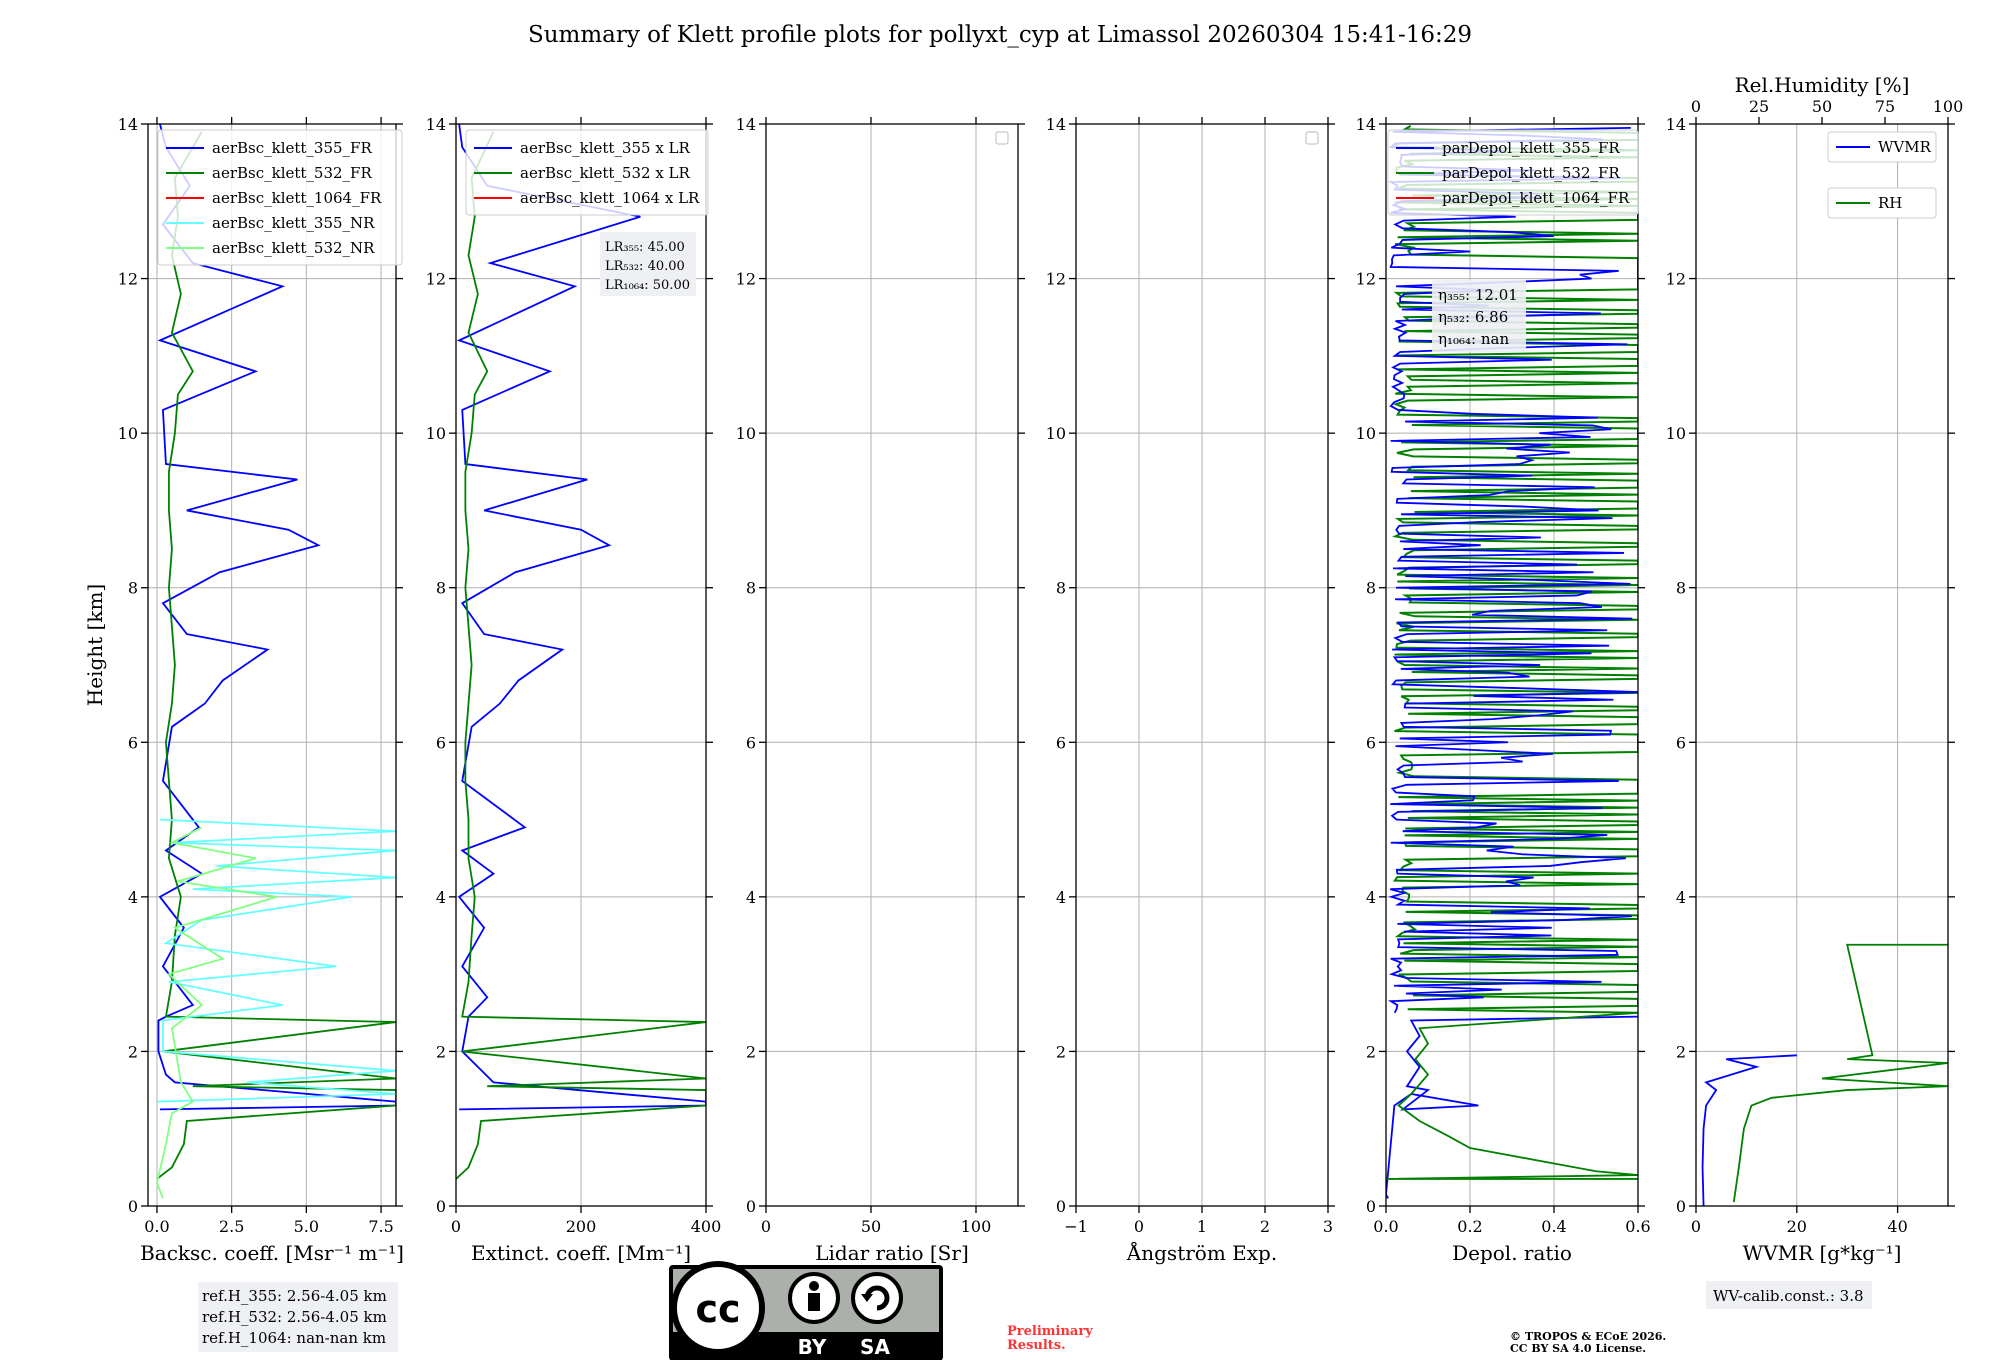 This screenshot has height=1360, width=2000. Describe the element at coordinates (292, 148) in the screenshot. I see `legend-label: aerBsc_klett_355_FR` at that location.